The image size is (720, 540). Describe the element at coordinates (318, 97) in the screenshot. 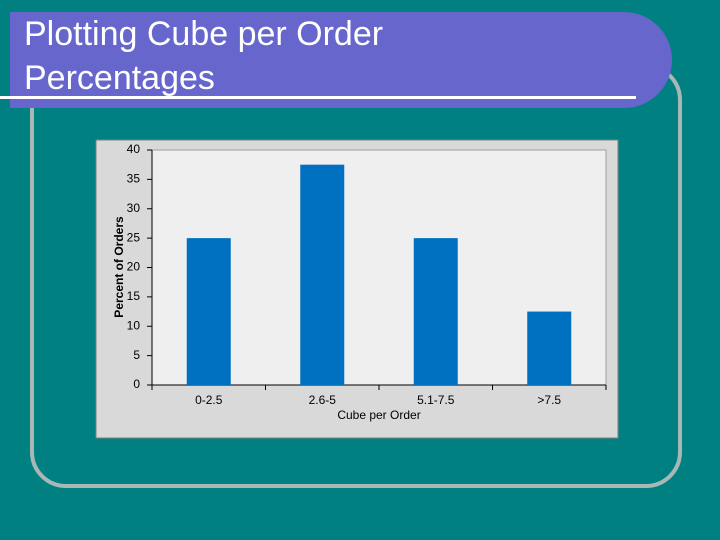

I see `title-underline` at that location.